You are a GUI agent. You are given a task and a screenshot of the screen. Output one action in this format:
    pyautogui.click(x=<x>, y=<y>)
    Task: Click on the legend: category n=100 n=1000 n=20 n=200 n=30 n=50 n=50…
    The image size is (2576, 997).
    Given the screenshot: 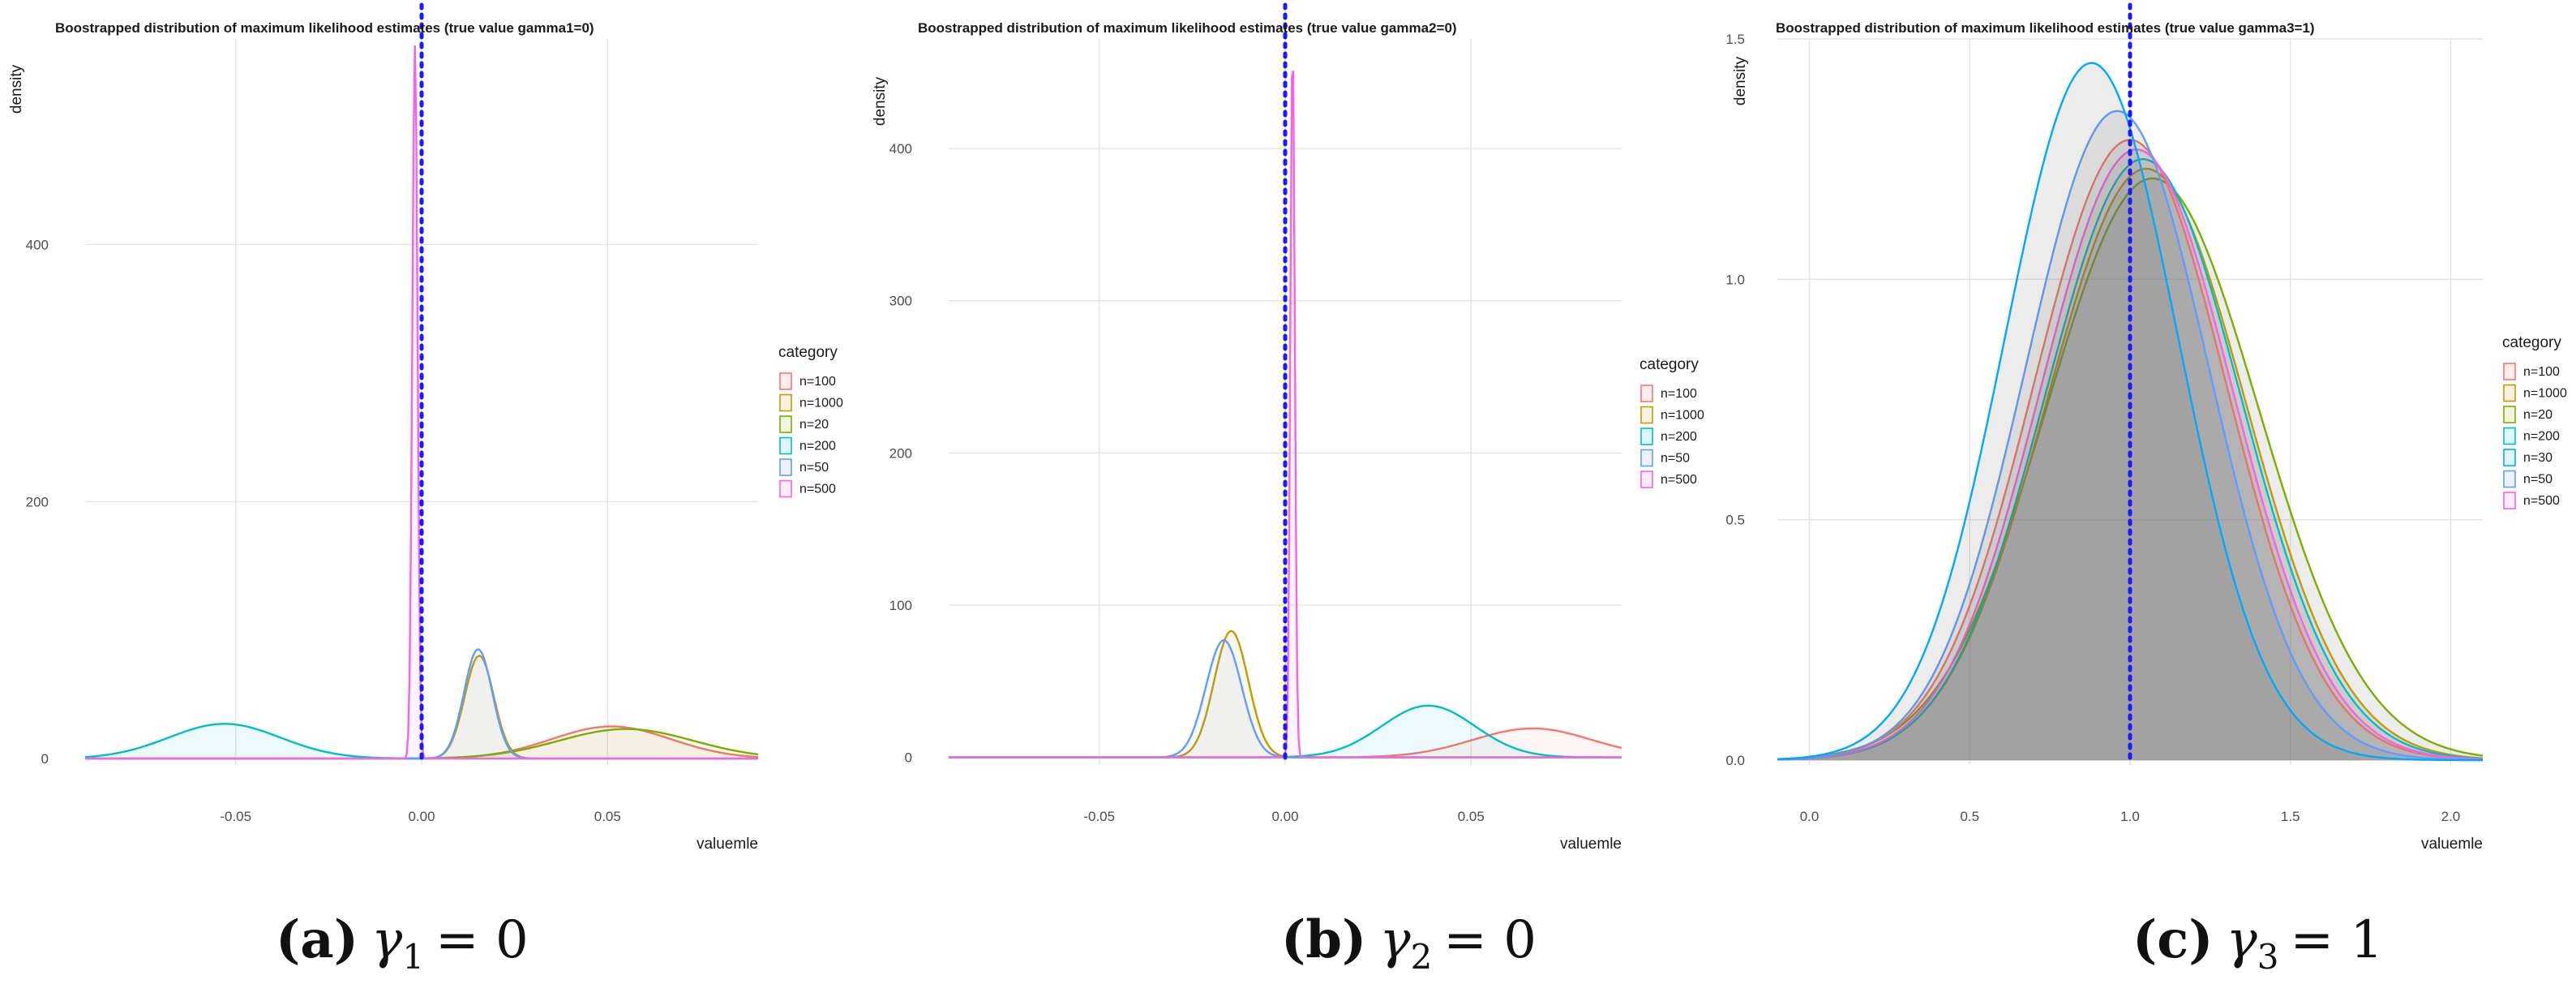 What is the action you would take?
    pyautogui.click(x=2534, y=421)
    